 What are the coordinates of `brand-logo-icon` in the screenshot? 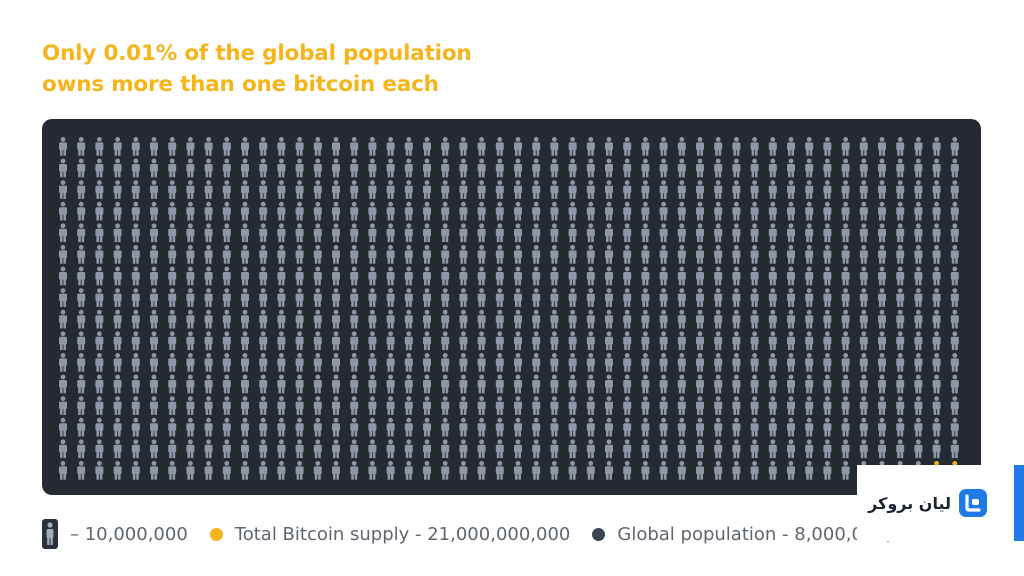 It's located at (973, 503).